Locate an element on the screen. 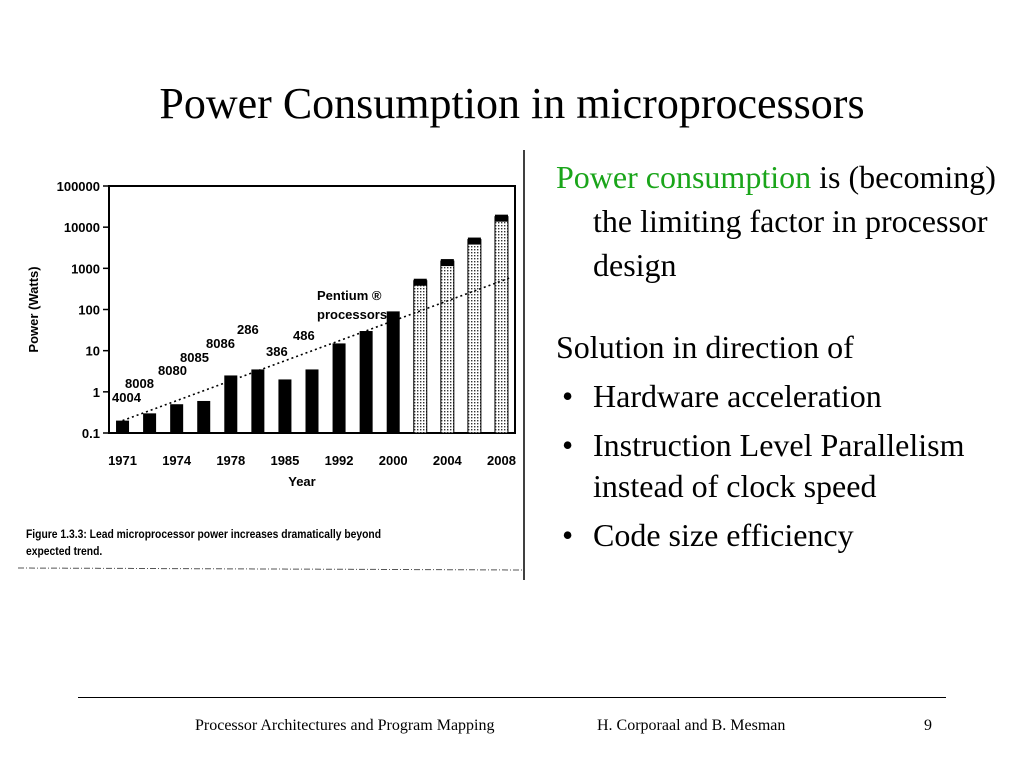 This screenshot has height=768, width=1024. bullet-text: Hardware acceleration is located at coordinates (737, 396).